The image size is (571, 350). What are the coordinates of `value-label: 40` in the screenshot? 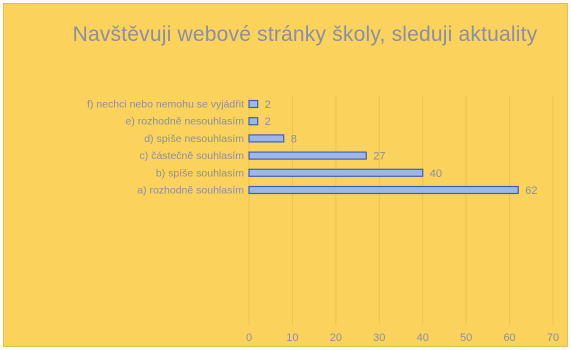 It's located at (436, 174).